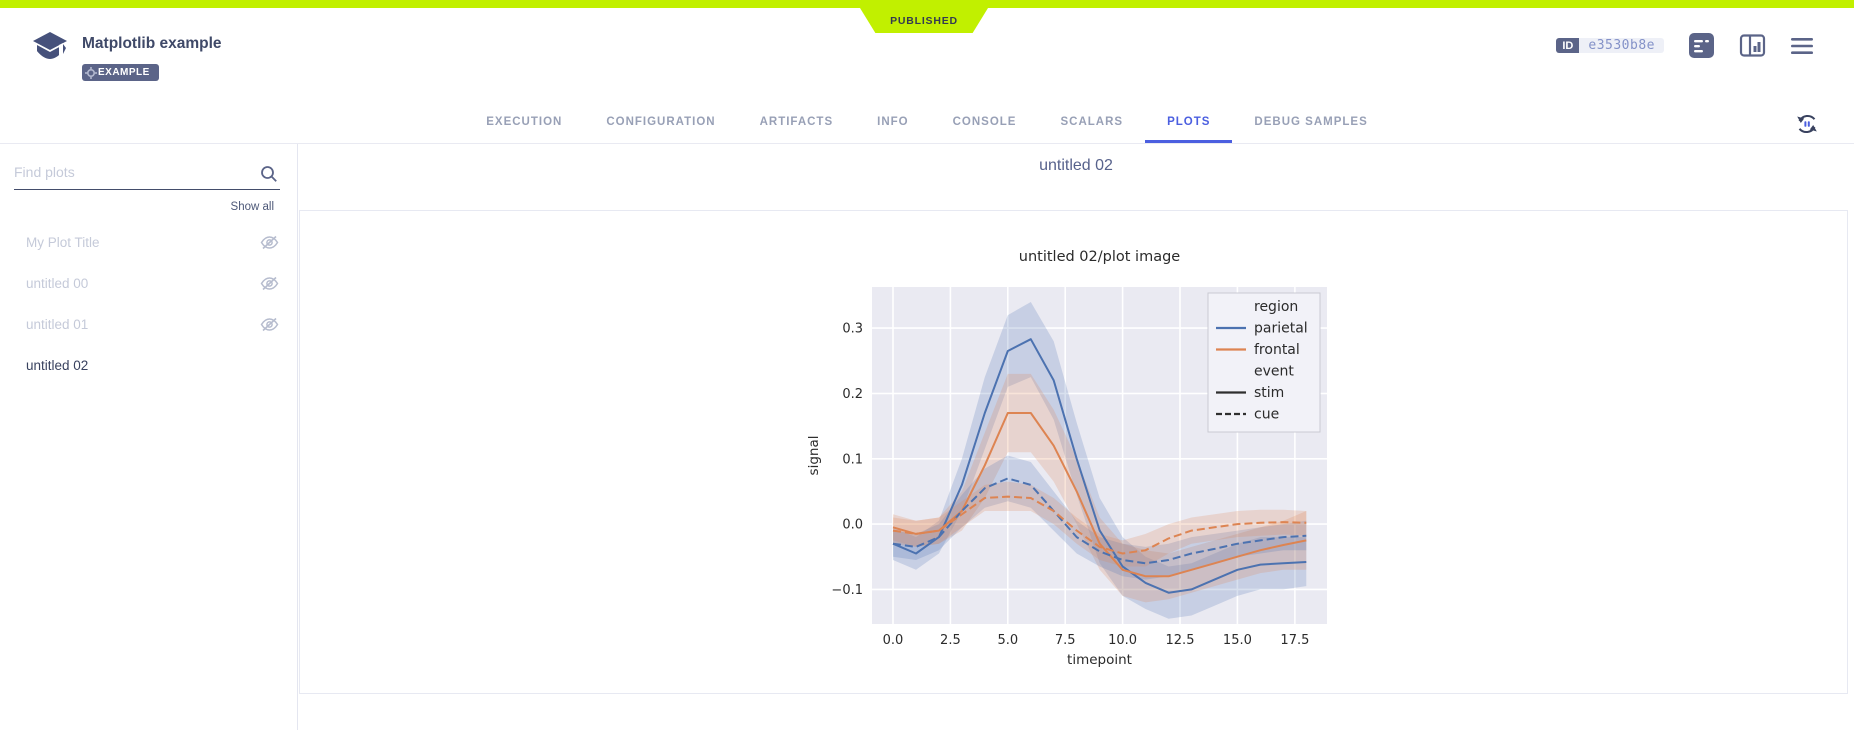 The image size is (1854, 730). What do you see at coordinates (1274, 372) in the screenshot?
I see `svg-text: event` at bounding box center [1274, 372].